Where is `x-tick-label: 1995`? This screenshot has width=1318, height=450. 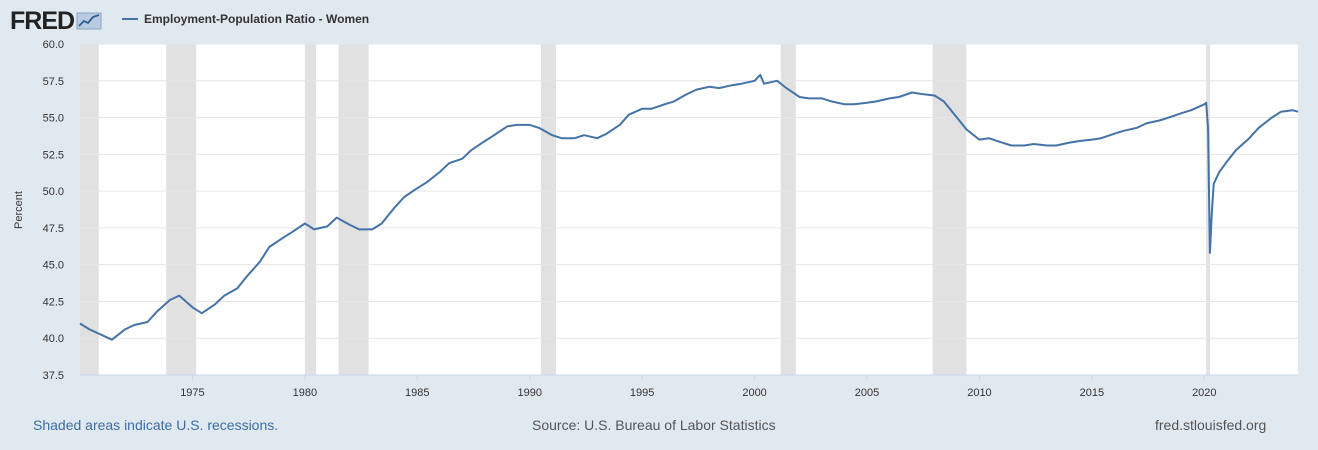
x-tick-label: 1995 is located at coordinates (642, 393).